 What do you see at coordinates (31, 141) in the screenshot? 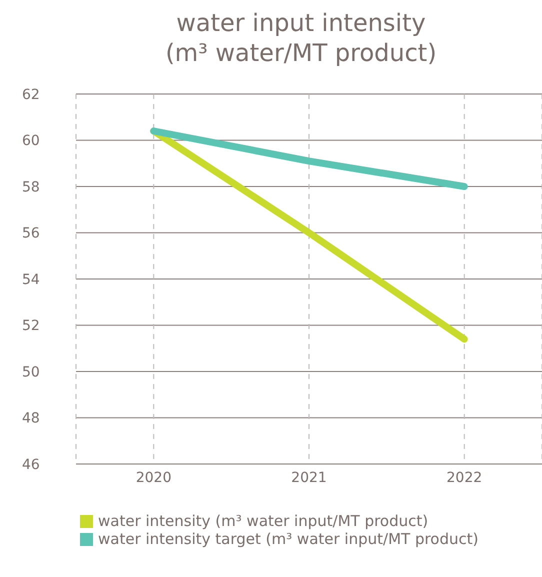
I see `y-tick-label: 60` at bounding box center [31, 141].